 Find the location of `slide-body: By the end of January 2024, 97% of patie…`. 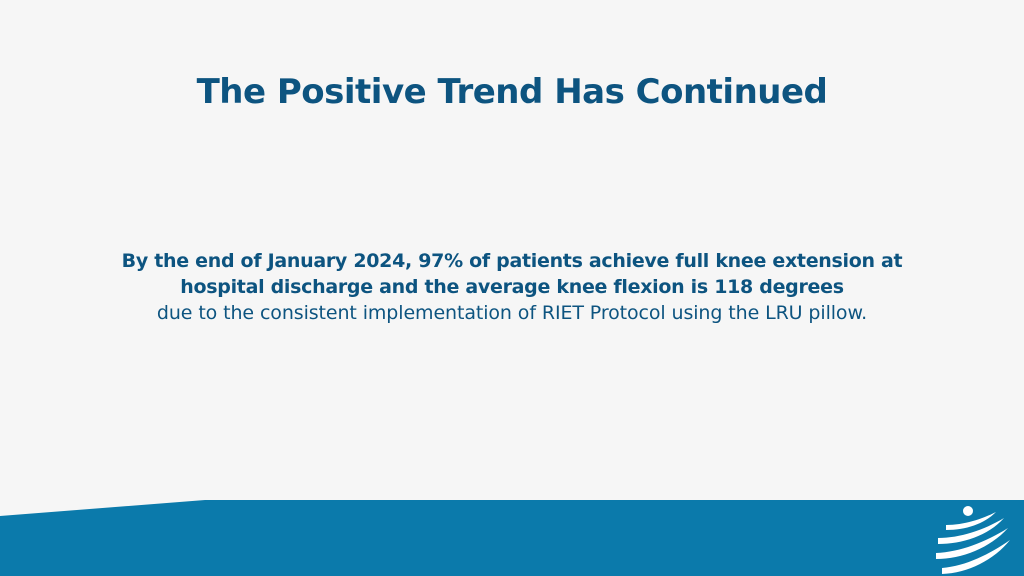

slide-body: By the end of January 2024, 97% of patie… is located at coordinates (512, 287).